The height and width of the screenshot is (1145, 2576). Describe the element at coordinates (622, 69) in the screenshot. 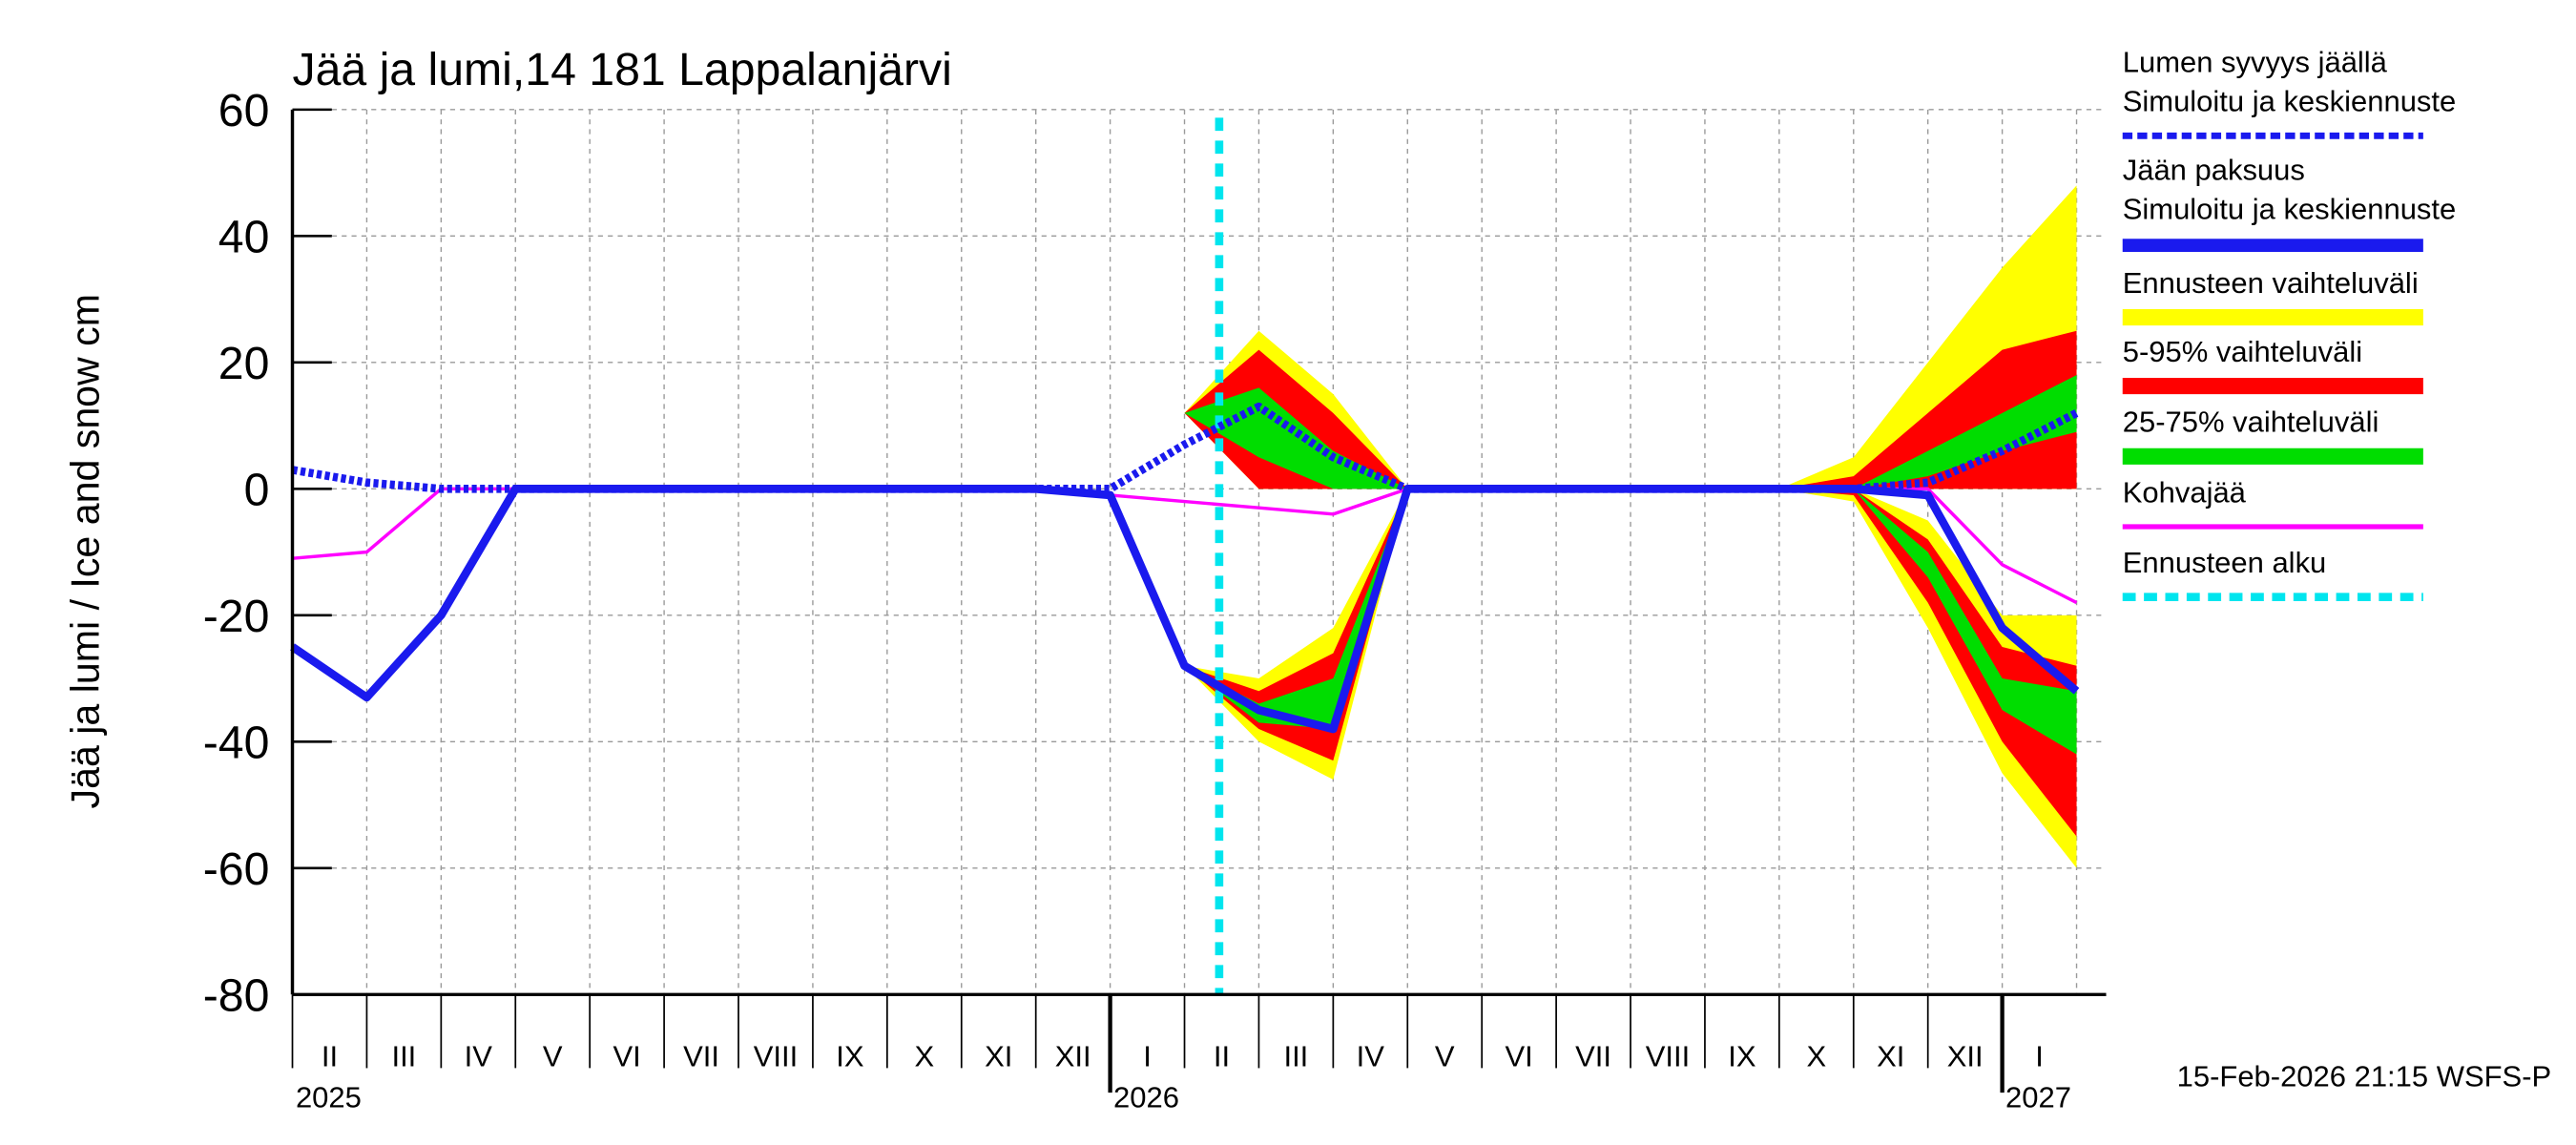

I see `chart-title: Jää ja lumi,14 181 Lappalanjärvi` at that location.